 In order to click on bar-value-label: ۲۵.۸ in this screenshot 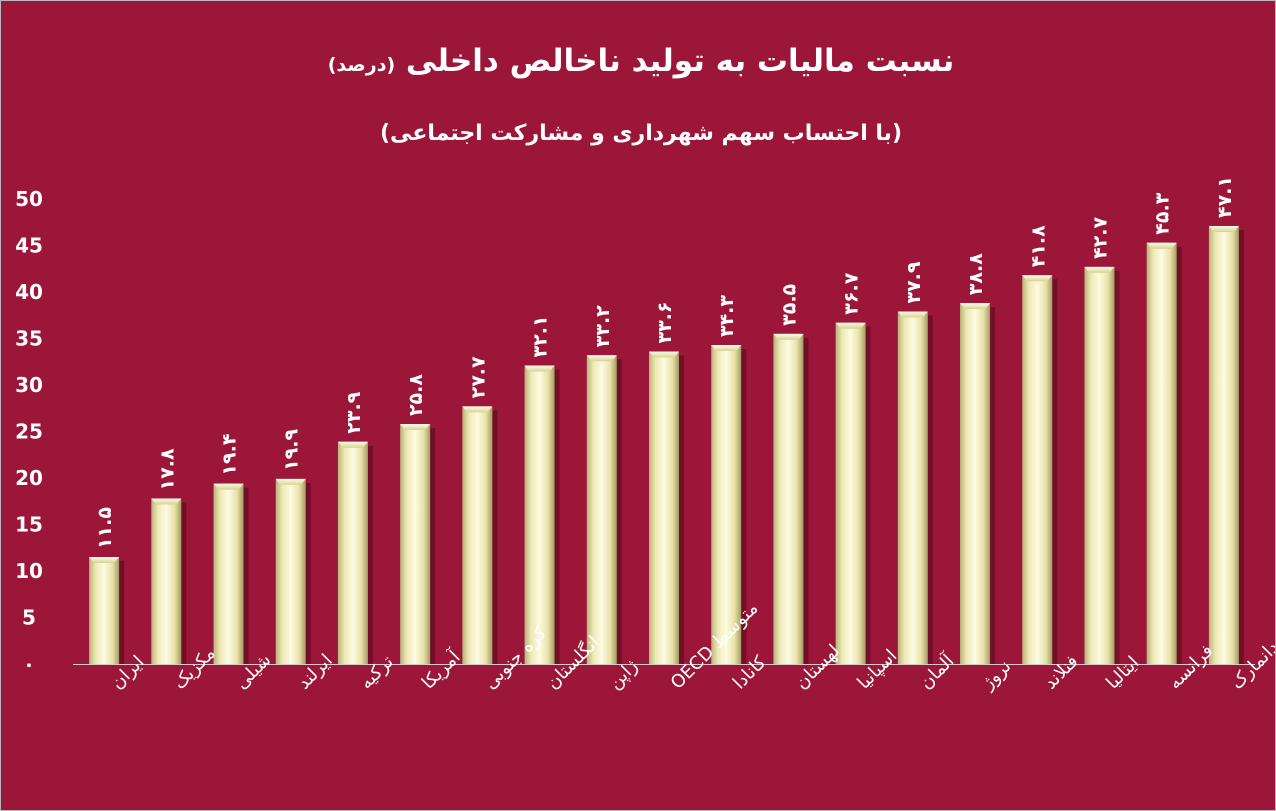, I will do `click(416, 395)`.